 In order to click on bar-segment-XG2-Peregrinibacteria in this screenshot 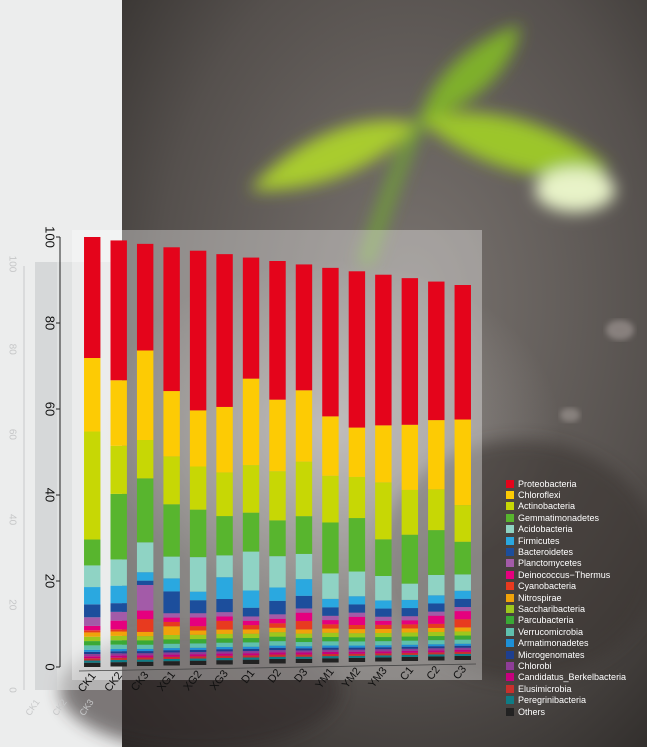, I will do `click(198, 659)`.